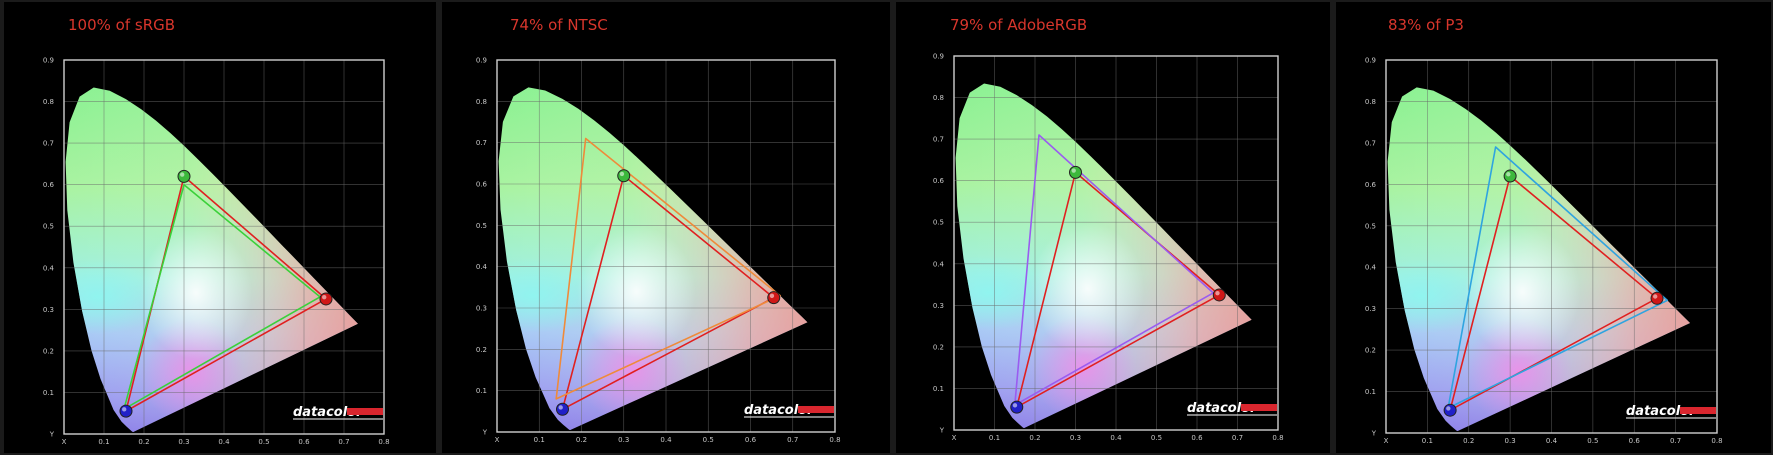 The width and height of the screenshot is (1773, 455). What do you see at coordinates (559, 25) in the screenshot?
I see `chart-title: 74% of NTSC` at bounding box center [559, 25].